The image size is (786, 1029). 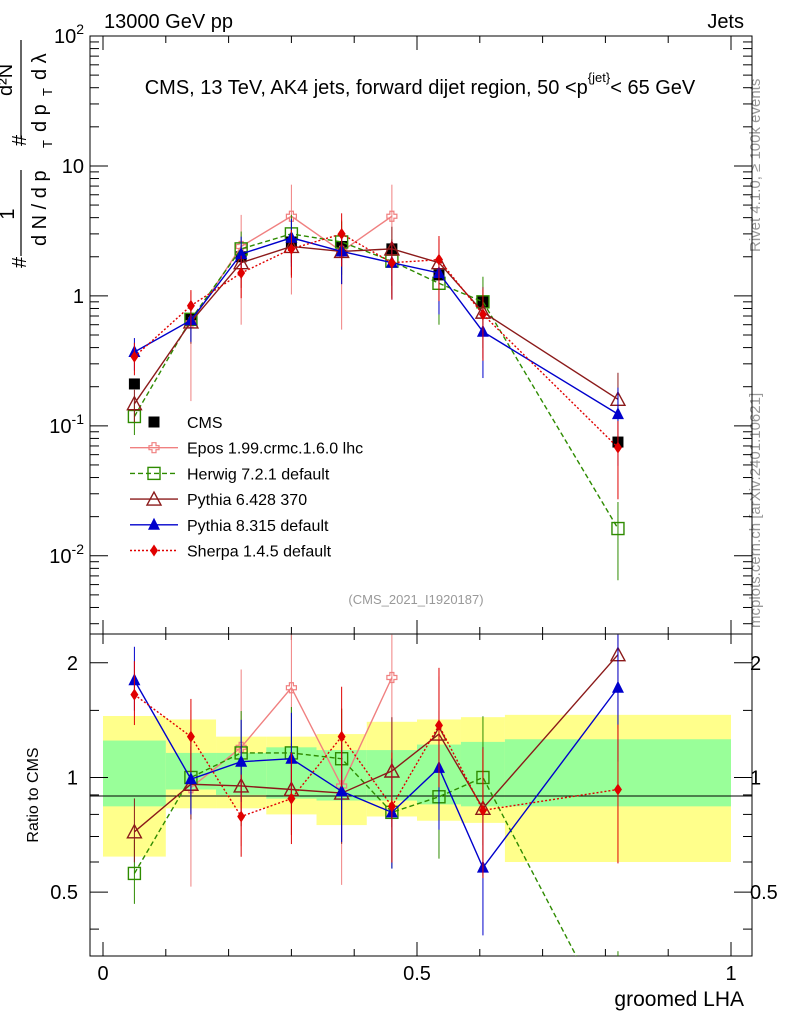 I want to click on svg-text: d λ, so click(x=40, y=66).